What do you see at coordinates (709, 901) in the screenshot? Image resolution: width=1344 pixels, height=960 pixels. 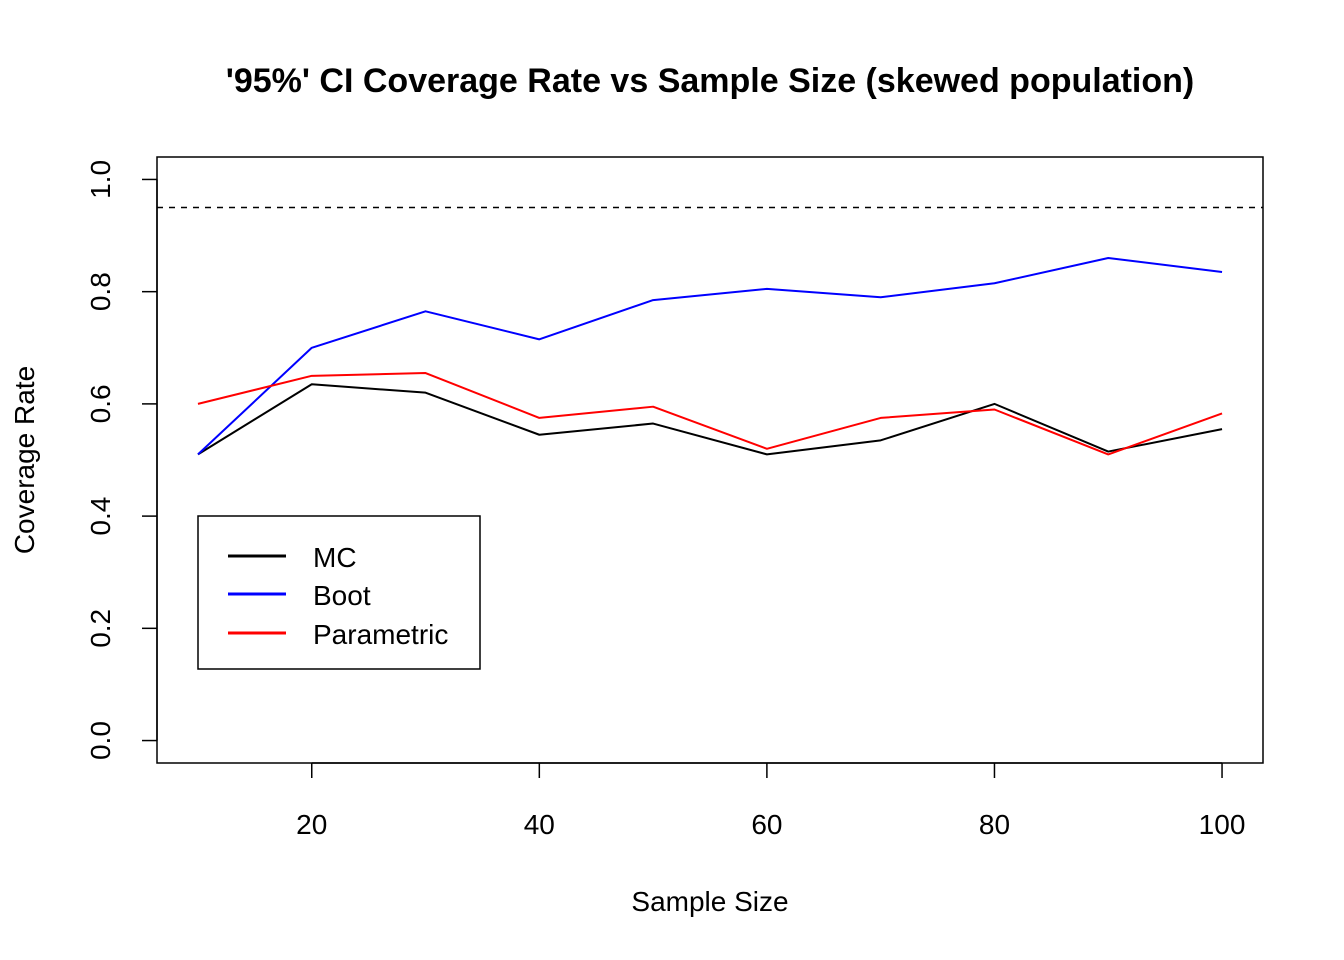 I see `x-axis-label: Sample Size` at bounding box center [709, 901].